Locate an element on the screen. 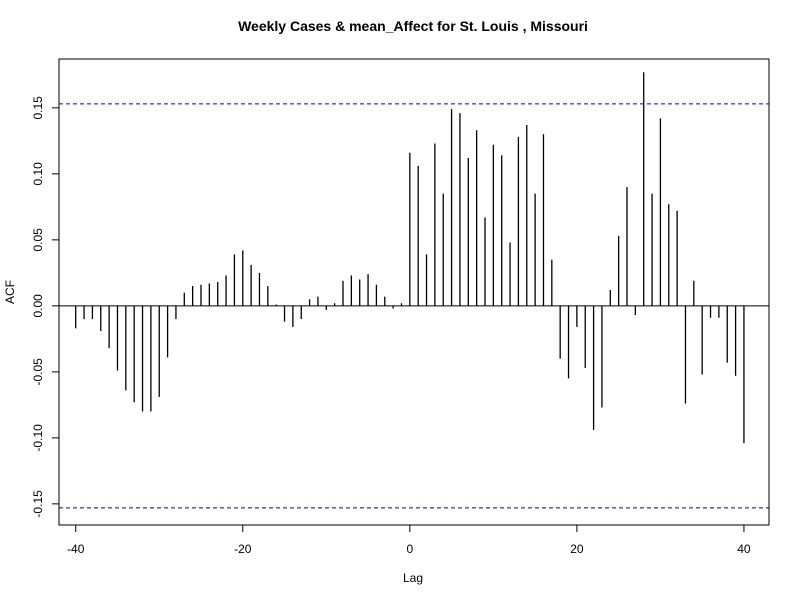 This screenshot has width=800, height=600. x-tick-label: -20 is located at coordinates (243, 549).